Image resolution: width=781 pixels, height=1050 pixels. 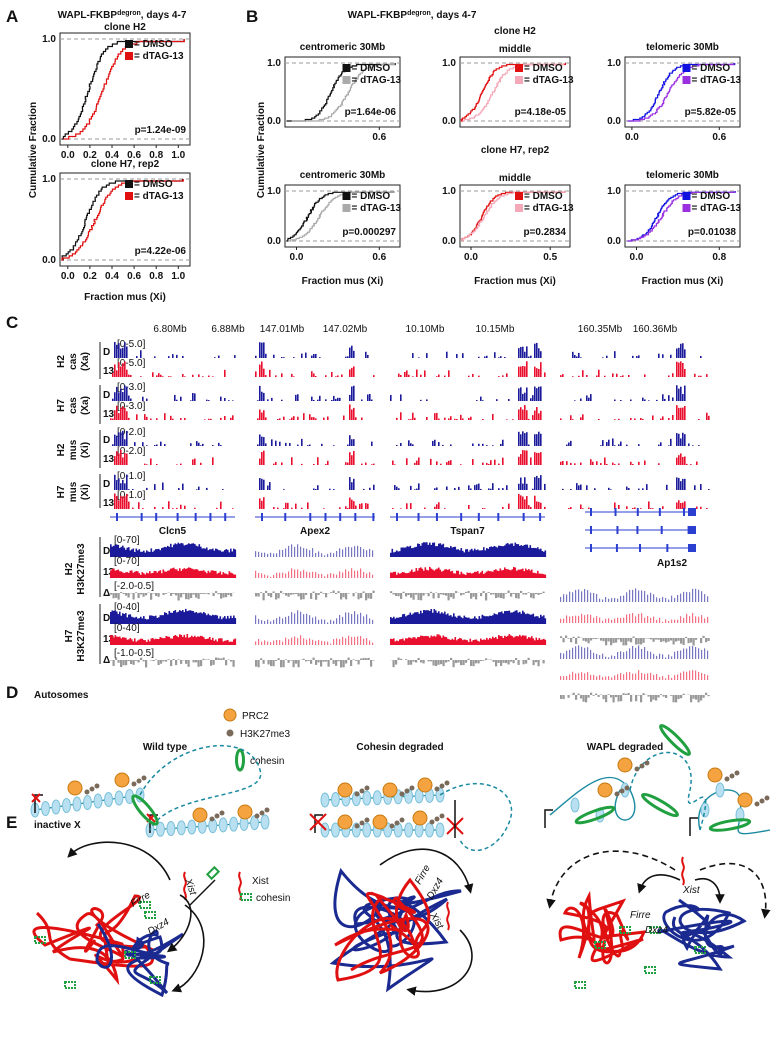 What do you see at coordinates (127, 561) in the screenshot?
I see `range-label: [0-70]` at bounding box center [127, 561].